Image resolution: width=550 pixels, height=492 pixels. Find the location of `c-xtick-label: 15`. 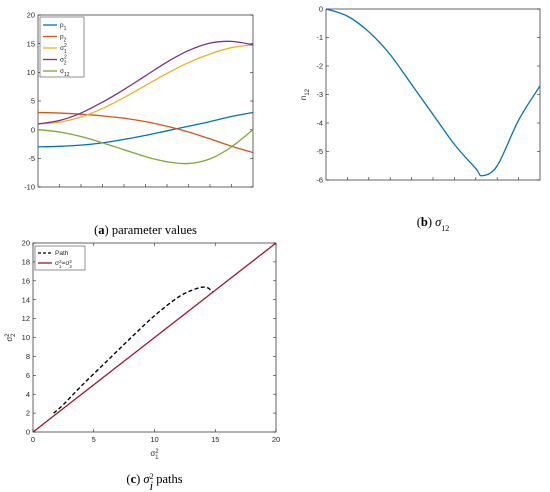

c-xtick-label: 15 is located at coordinates (215, 439).